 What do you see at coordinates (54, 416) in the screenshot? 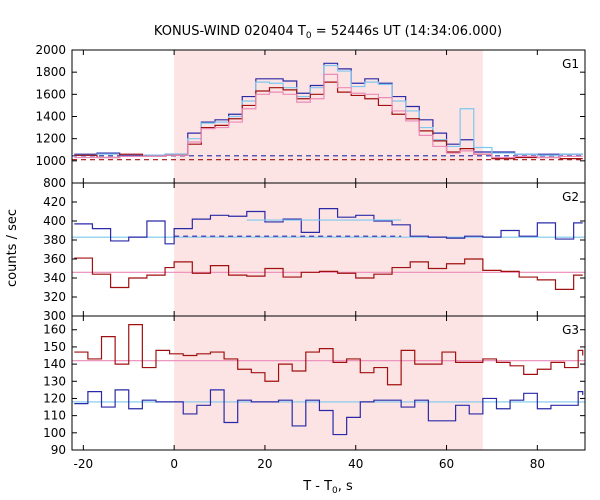
I see `y-tick-label: 110` at bounding box center [54, 416].